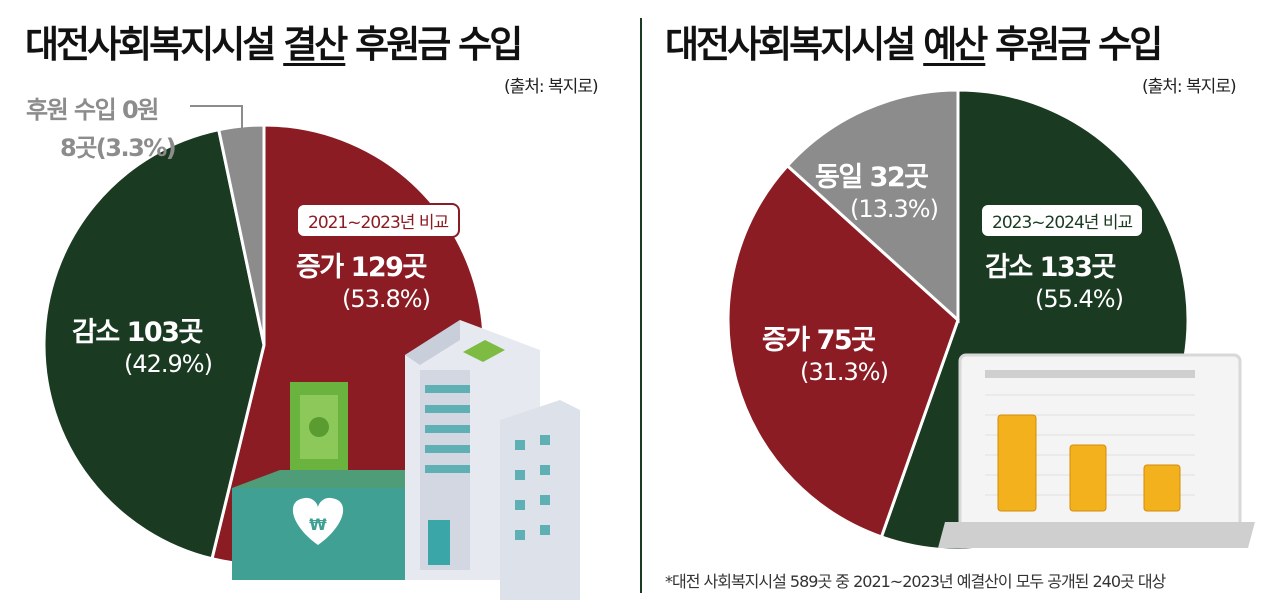 The width and height of the screenshot is (1280, 610). Describe the element at coordinates (315, 44) in the screenshot. I see `left-title-em: 결산` at that location.